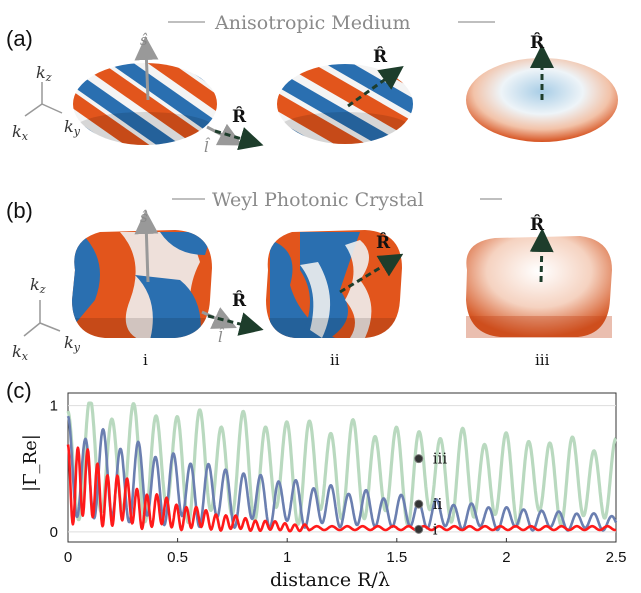 The image size is (641, 593). I want to click on marker-label-i: i, so click(435, 529).